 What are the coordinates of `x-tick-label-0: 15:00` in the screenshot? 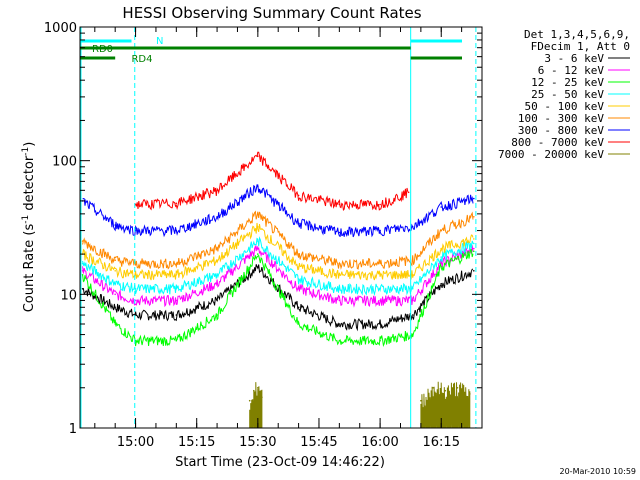 It's located at (135, 442).